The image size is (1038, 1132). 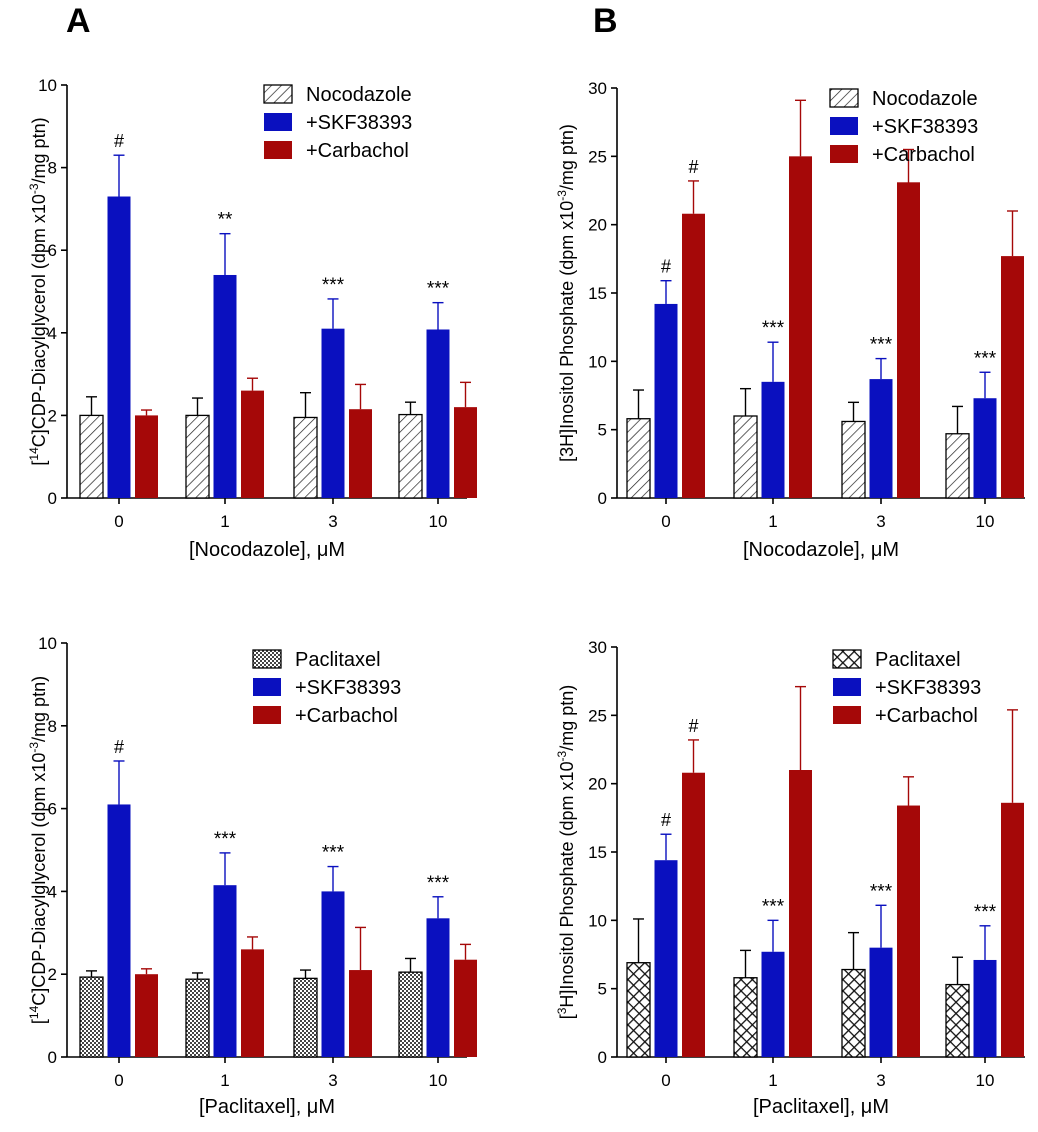 What do you see at coordinates (918, 660) in the screenshot?
I see `legend-label-paclitaxel: Paclitaxel` at bounding box center [918, 660].